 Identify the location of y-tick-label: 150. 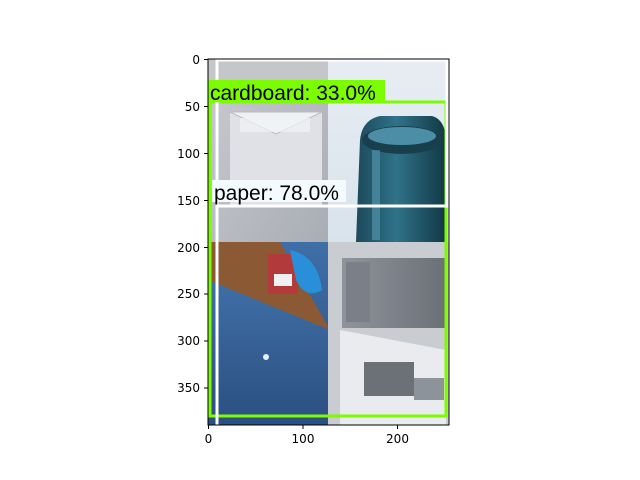
(188, 201).